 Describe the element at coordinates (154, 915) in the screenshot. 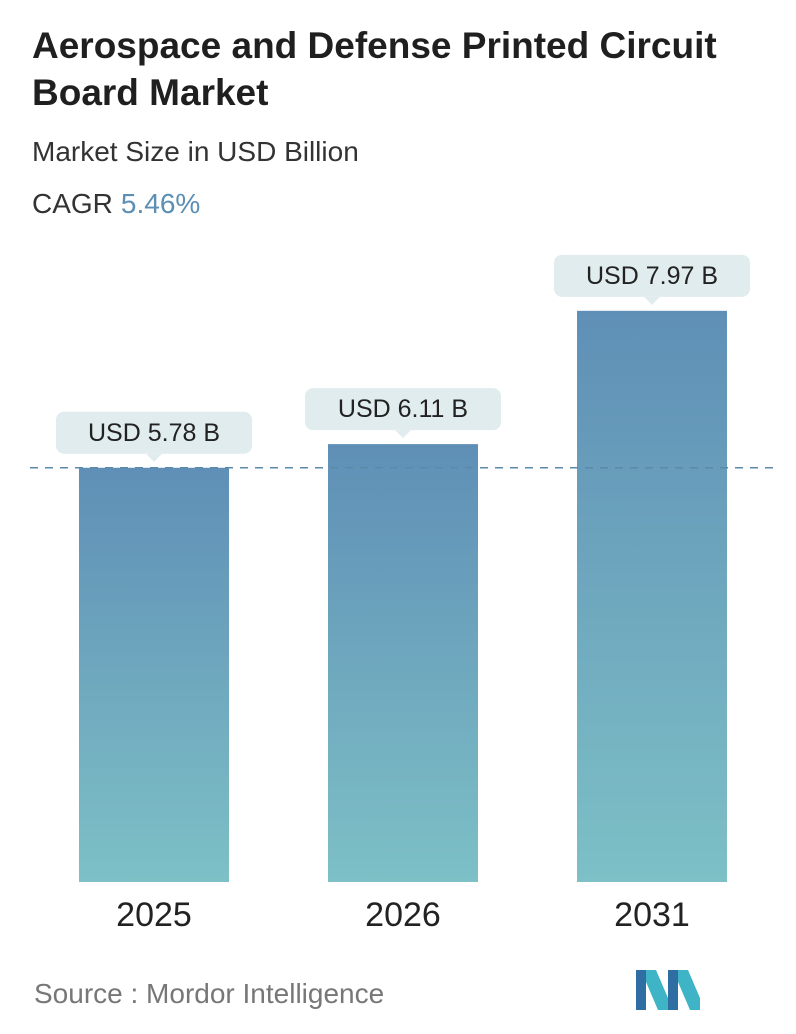

I see `x-tick-2025: 2025` at that location.